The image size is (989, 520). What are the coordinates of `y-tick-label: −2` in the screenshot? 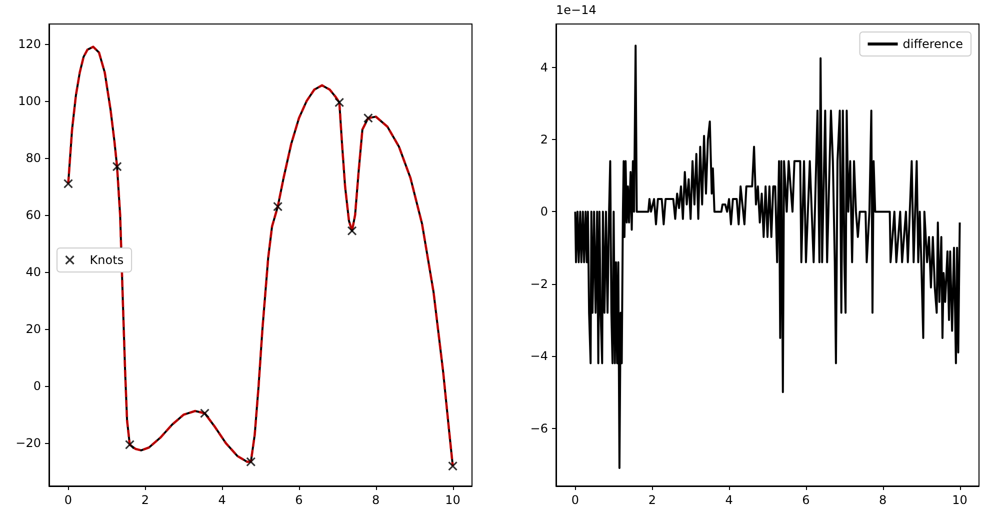 It's located at (539, 283).